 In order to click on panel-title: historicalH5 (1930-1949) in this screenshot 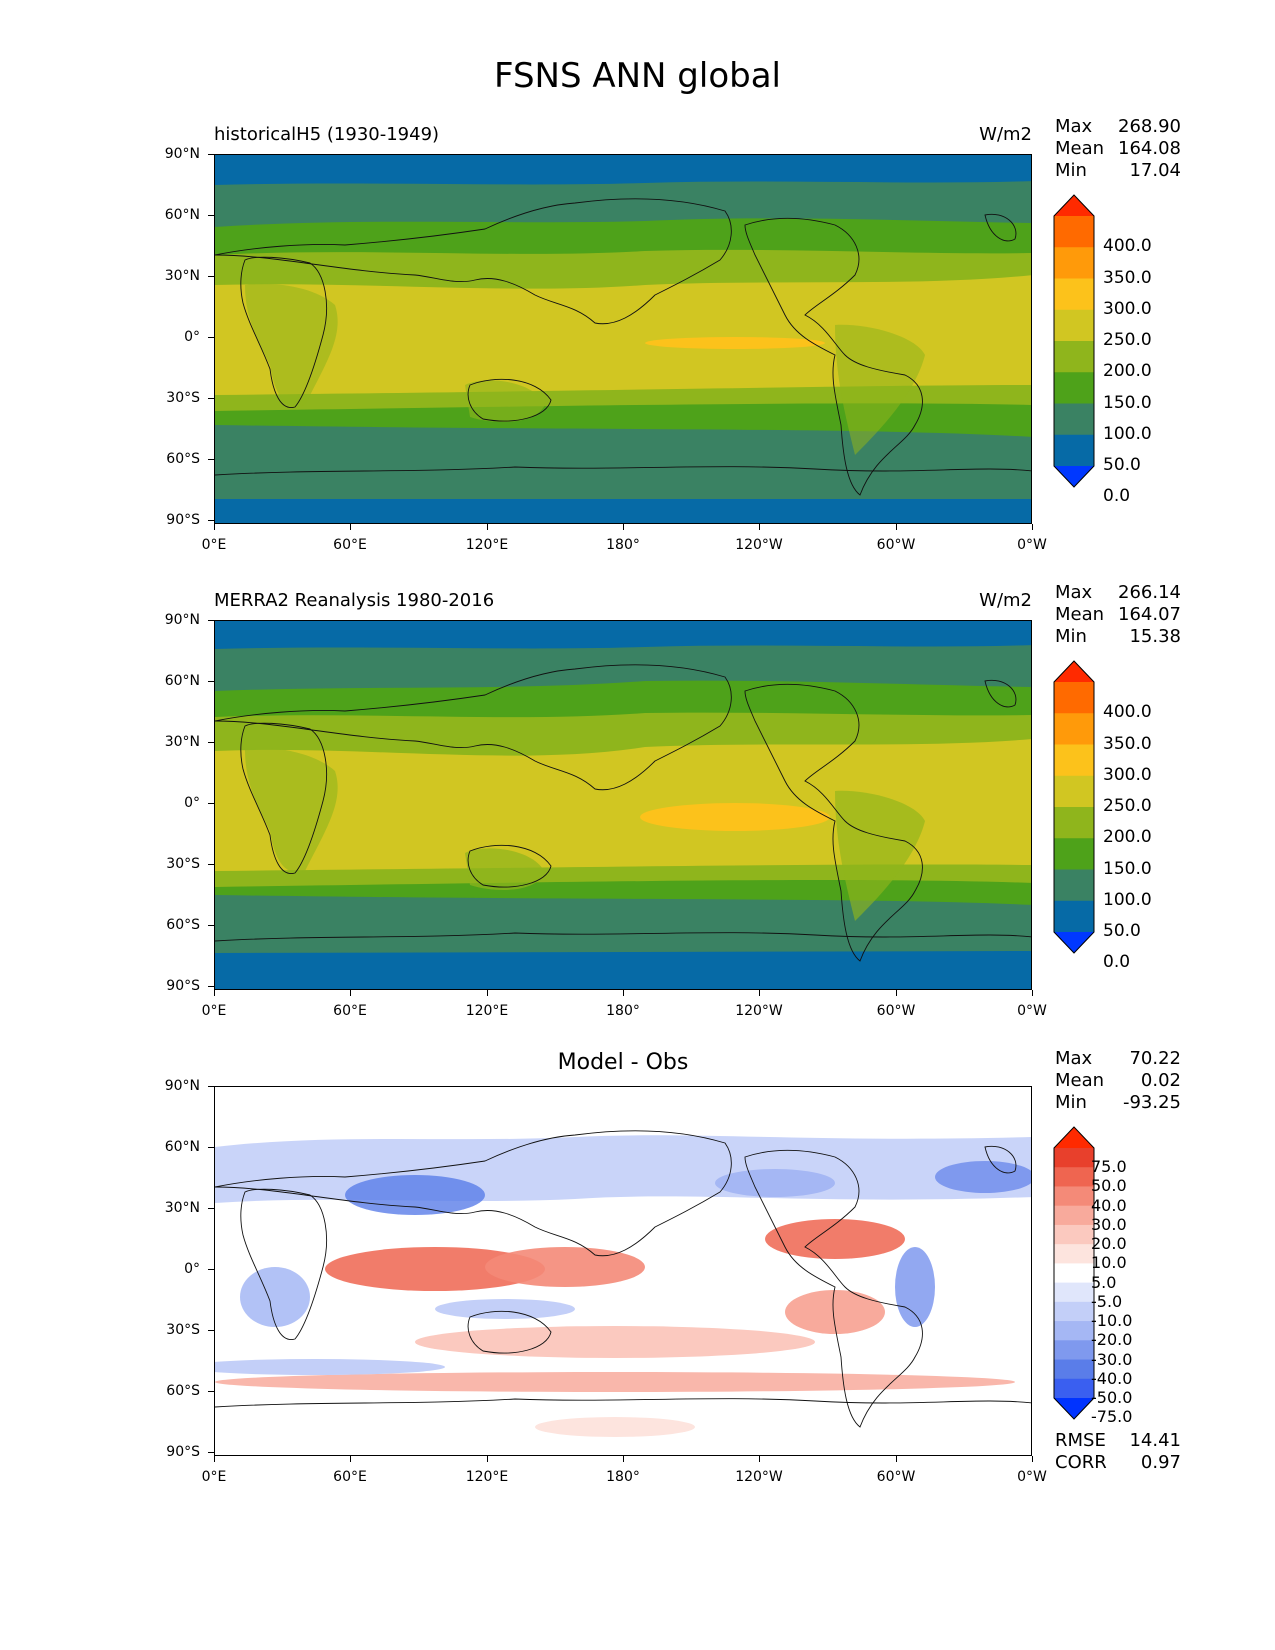, I will do `click(327, 134)`.